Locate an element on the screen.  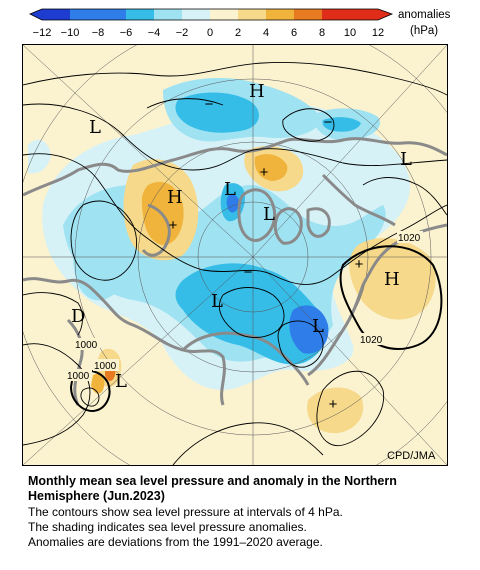
colorbar-unit: (hPa) is located at coordinates (424, 31).